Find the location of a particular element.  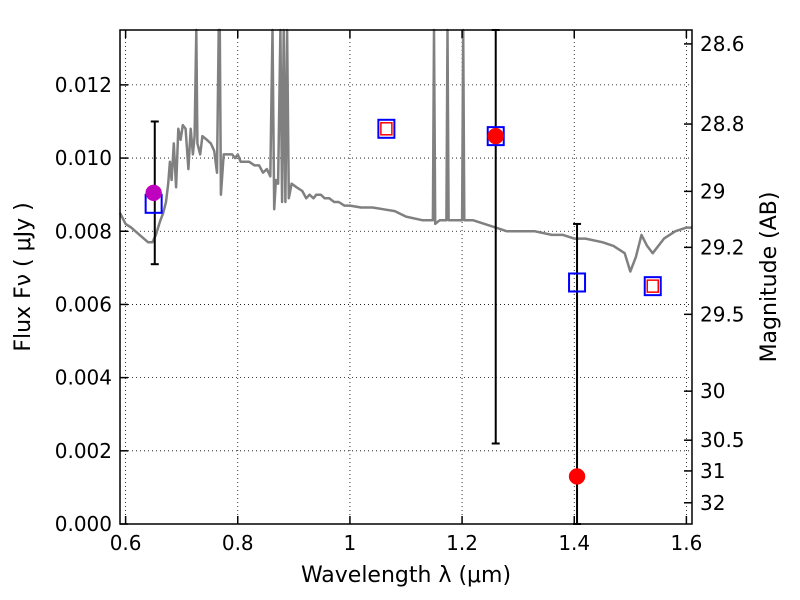

right-tick-label: 29 is located at coordinates (712, 191).